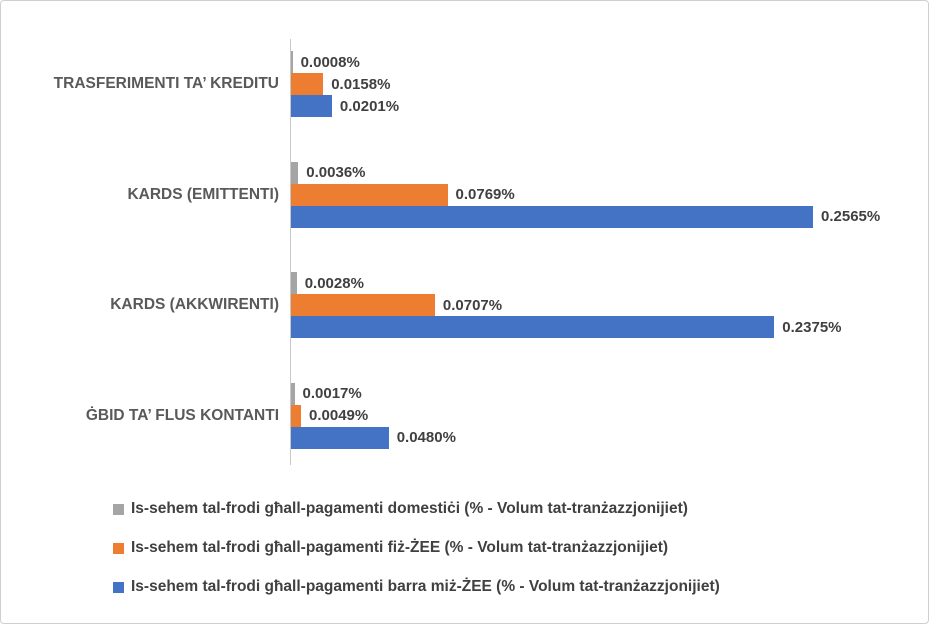 This screenshot has height=624, width=929. Describe the element at coordinates (426, 438) in the screenshot. I see `value-label: 0.0480%` at that location.